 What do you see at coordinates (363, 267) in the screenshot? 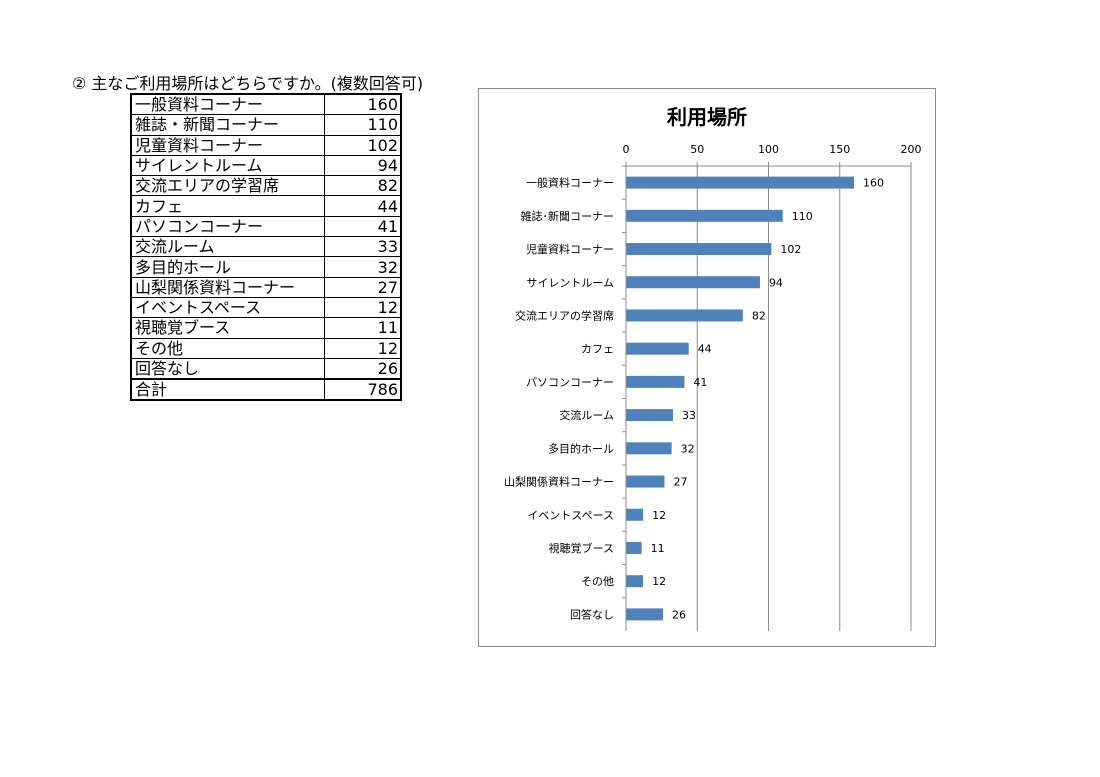
I see `row-value: 32` at bounding box center [363, 267].